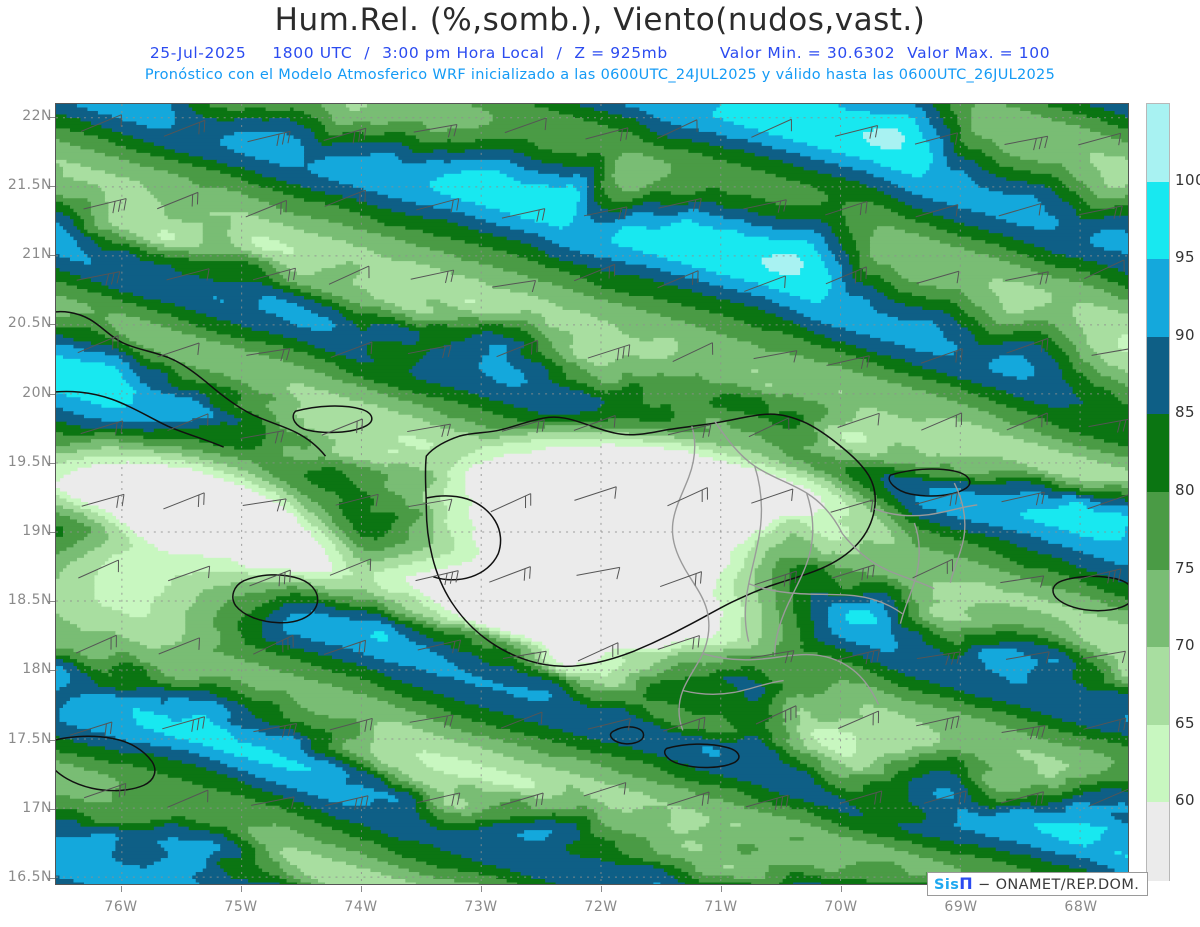 Image resolution: width=1200 pixels, height=927 pixels. I want to click on x-tick-label: 74W, so click(361, 907).